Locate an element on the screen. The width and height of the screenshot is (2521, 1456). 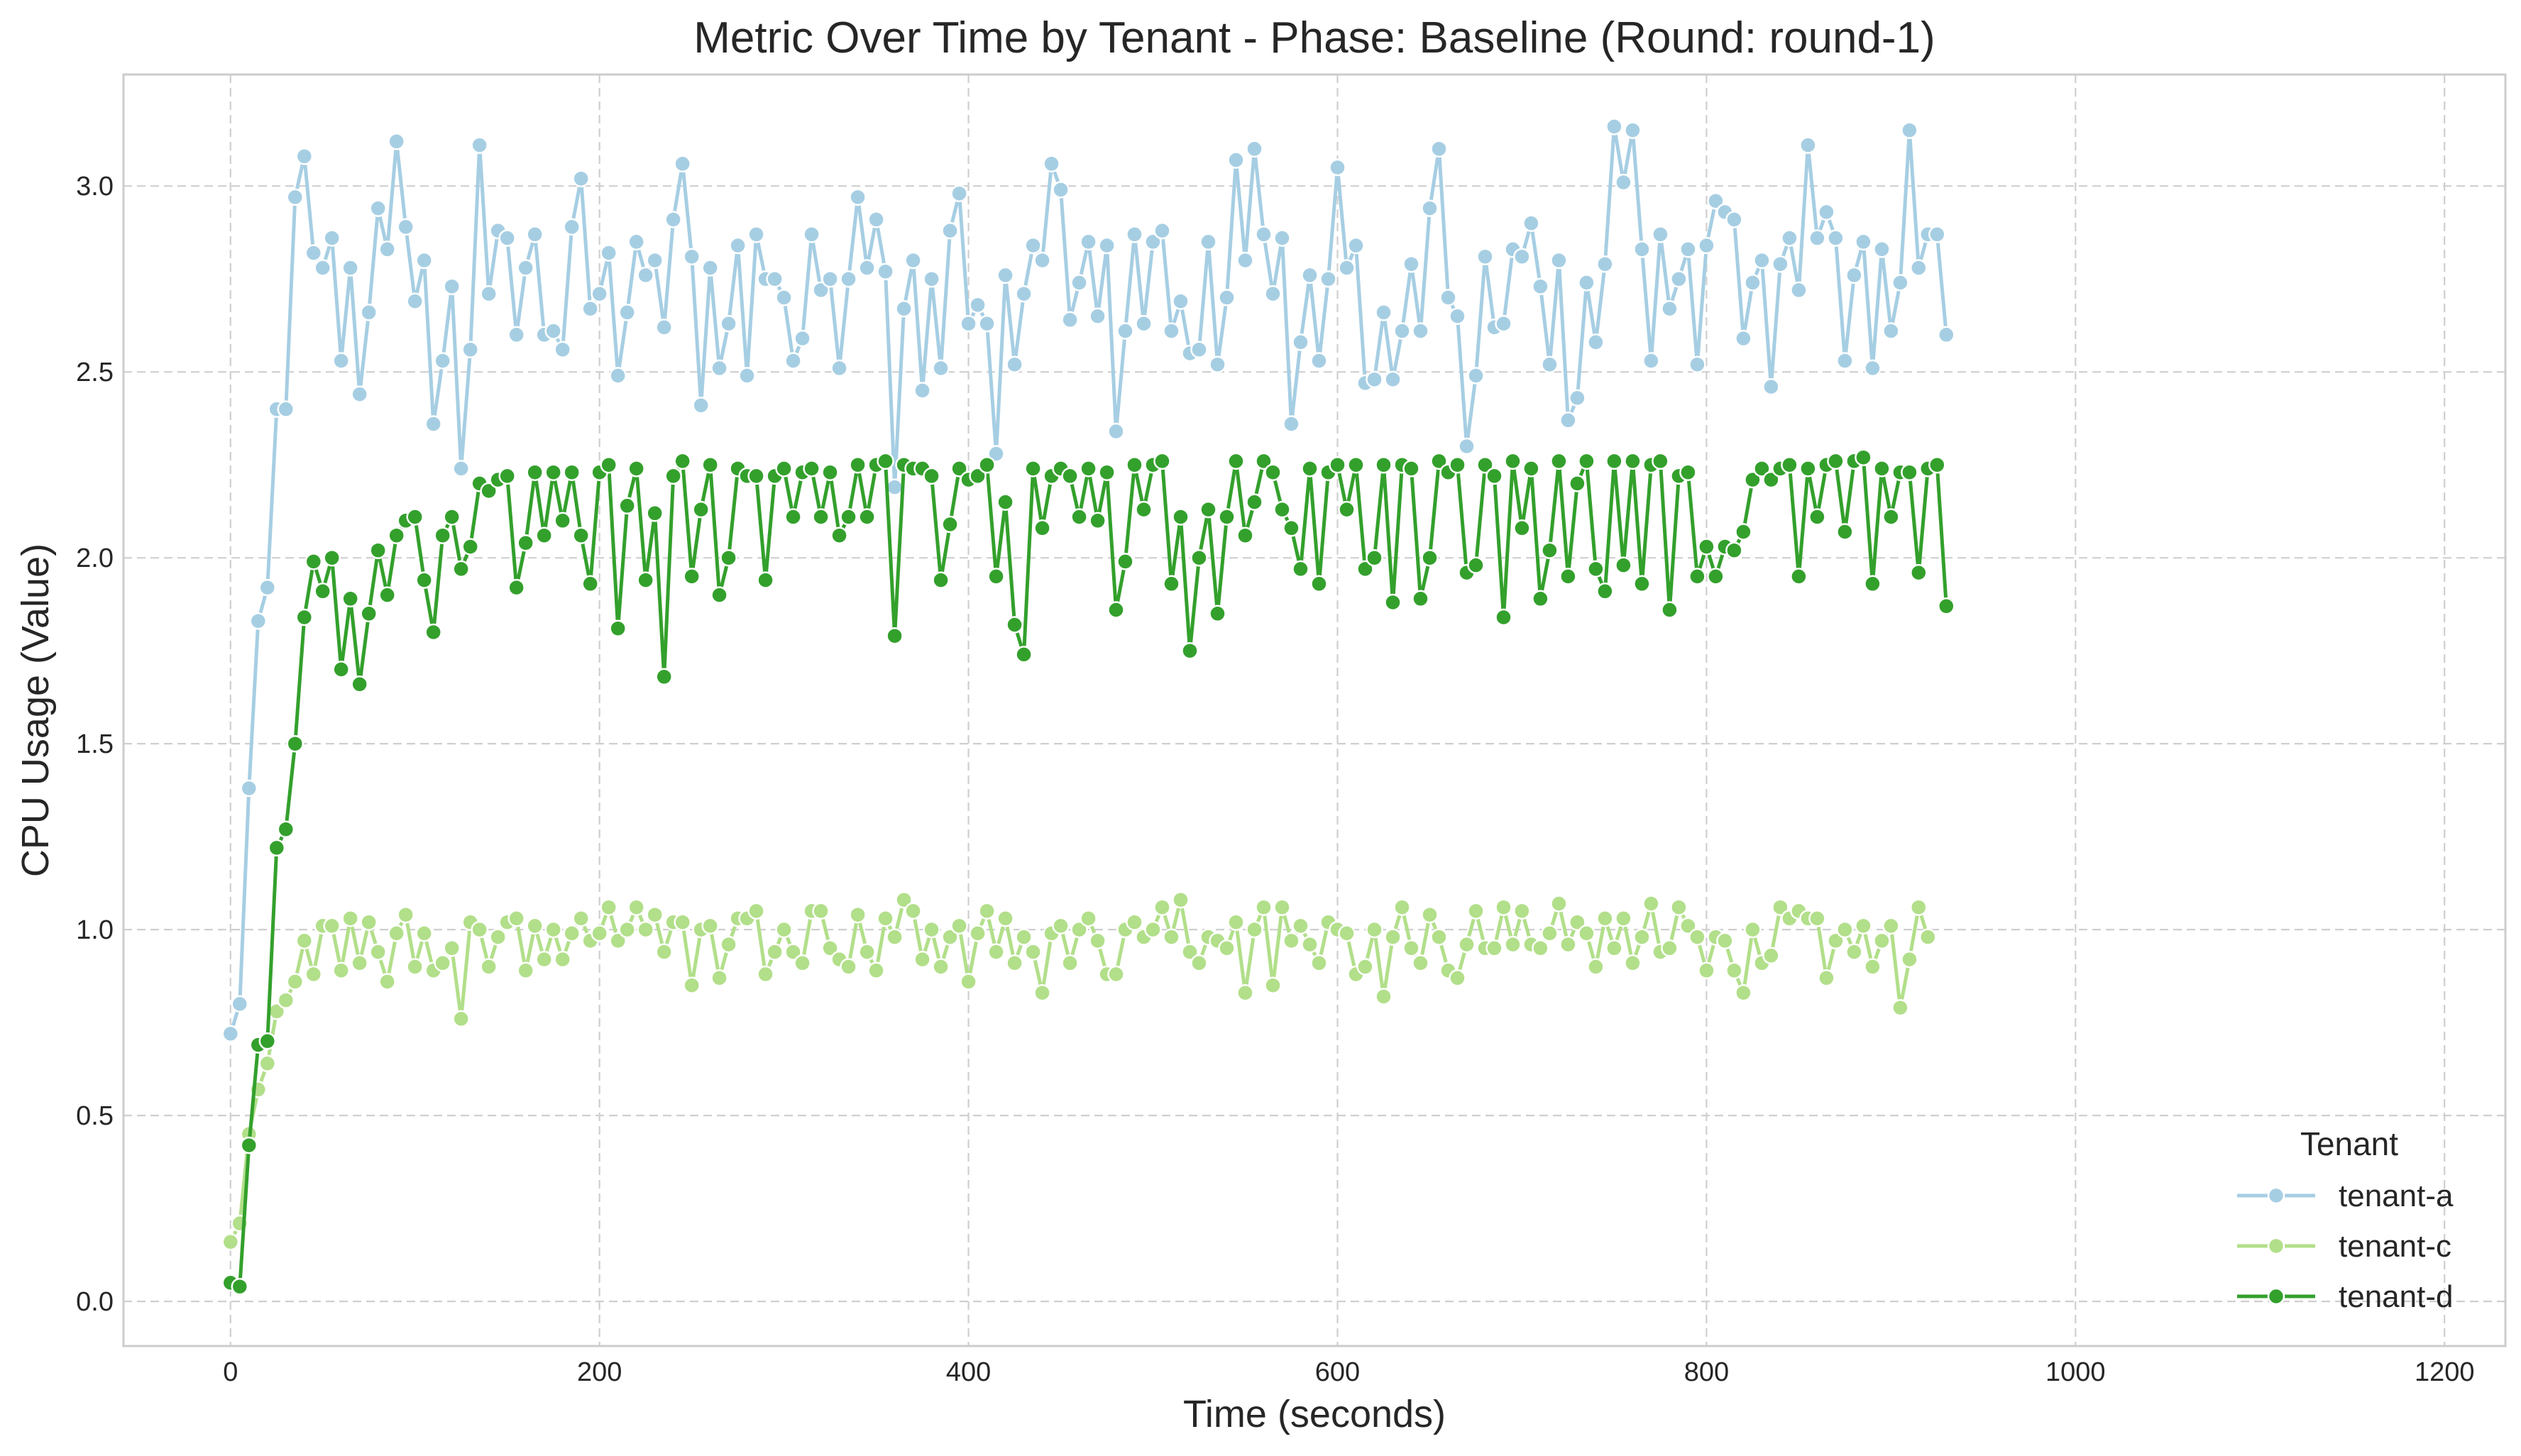
x-tick-label: 400 is located at coordinates (969, 1372).